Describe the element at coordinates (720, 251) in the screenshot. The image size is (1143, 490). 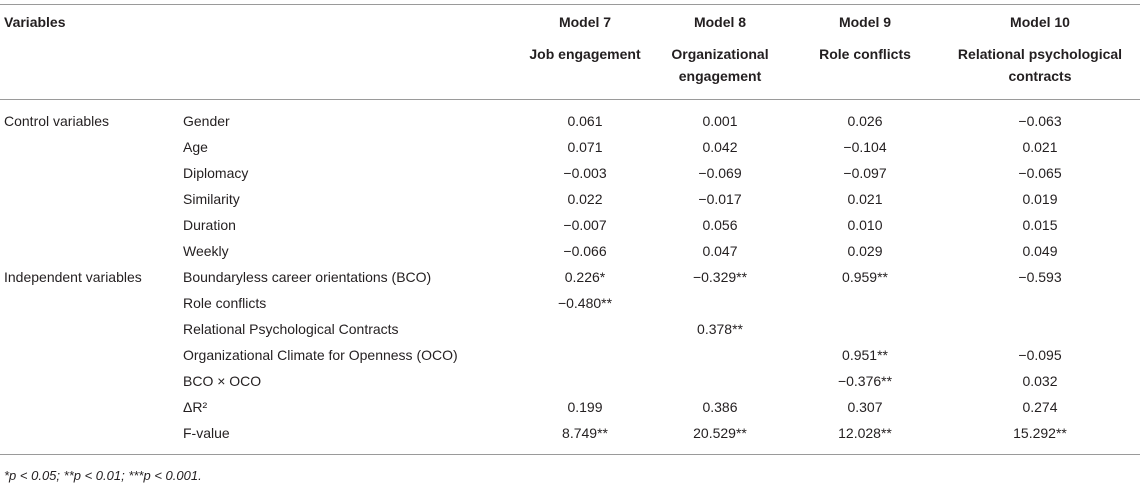
I see `value-cell: 0.047` at that location.